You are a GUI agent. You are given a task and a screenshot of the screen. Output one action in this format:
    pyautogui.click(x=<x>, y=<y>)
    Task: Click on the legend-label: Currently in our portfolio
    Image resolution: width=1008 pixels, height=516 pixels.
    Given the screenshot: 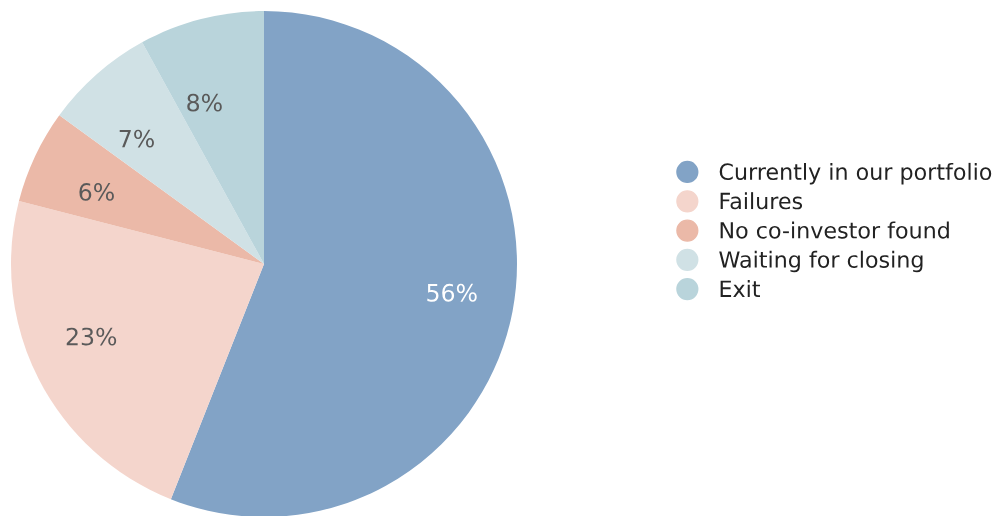 What is the action you would take?
    pyautogui.click(x=855, y=173)
    